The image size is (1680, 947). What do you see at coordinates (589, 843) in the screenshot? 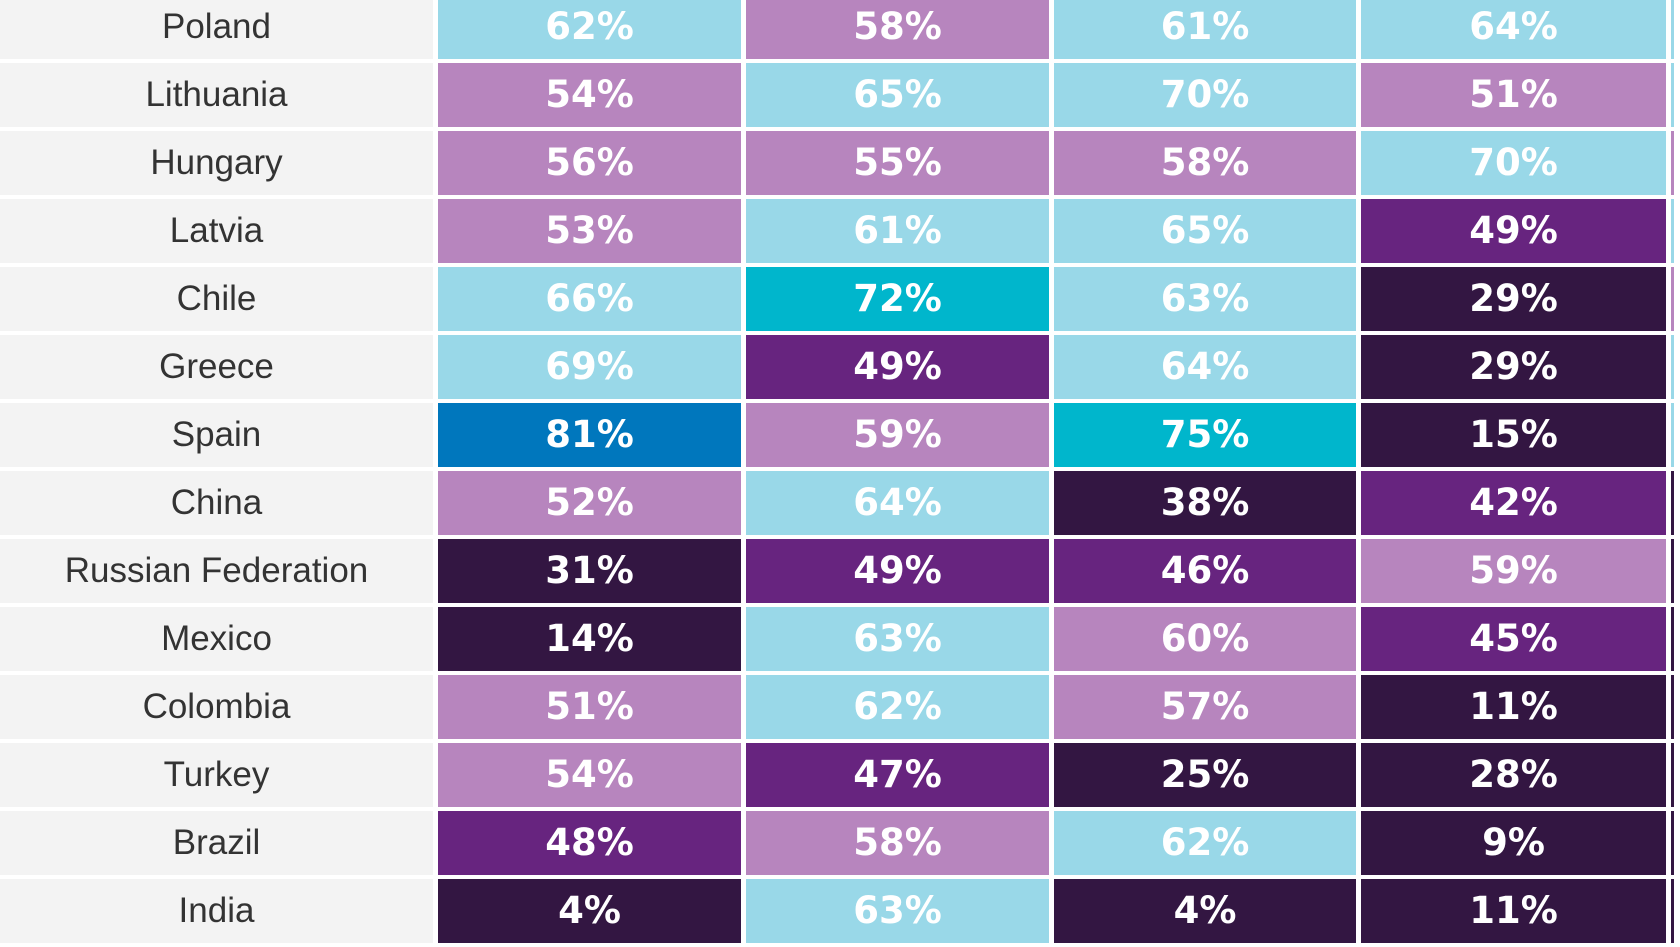
I see `value-cell: 48%` at bounding box center [589, 843].